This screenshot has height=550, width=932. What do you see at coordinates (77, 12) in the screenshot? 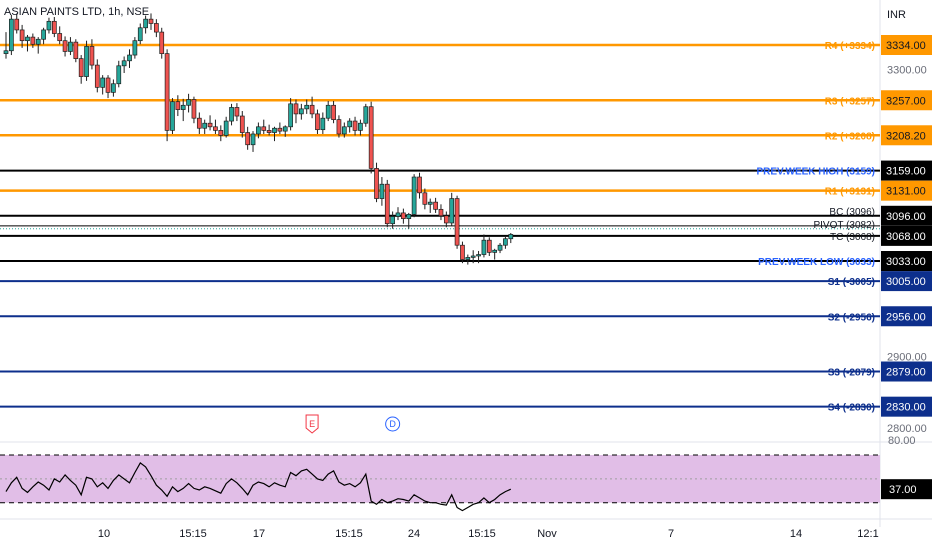
I see `symbol-title: ASIAN PAINTS LTD, 1h, NSE` at bounding box center [77, 12].